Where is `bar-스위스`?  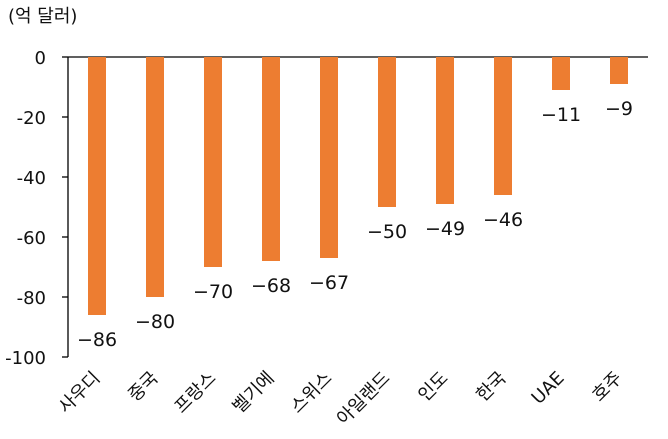
bar-스위스 is located at coordinates (329, 157).